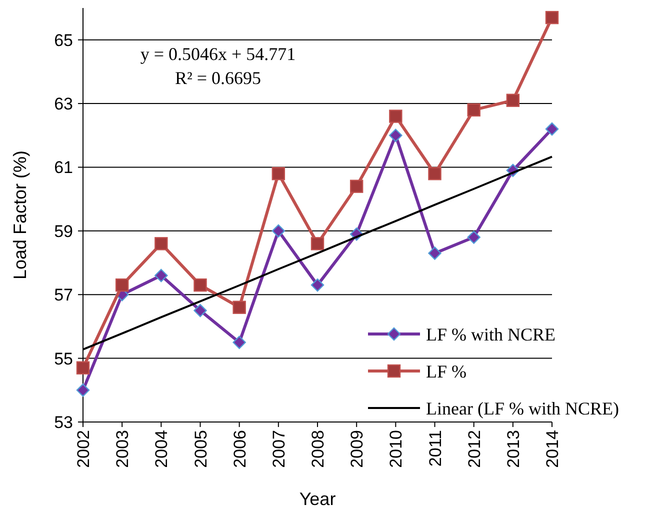 The height and width of the screenshot is (518, 669). What do you see at coordinates (63, 358) in the screenshot?
I see `y-tick-label: 55` at bounding box center [63, 358].